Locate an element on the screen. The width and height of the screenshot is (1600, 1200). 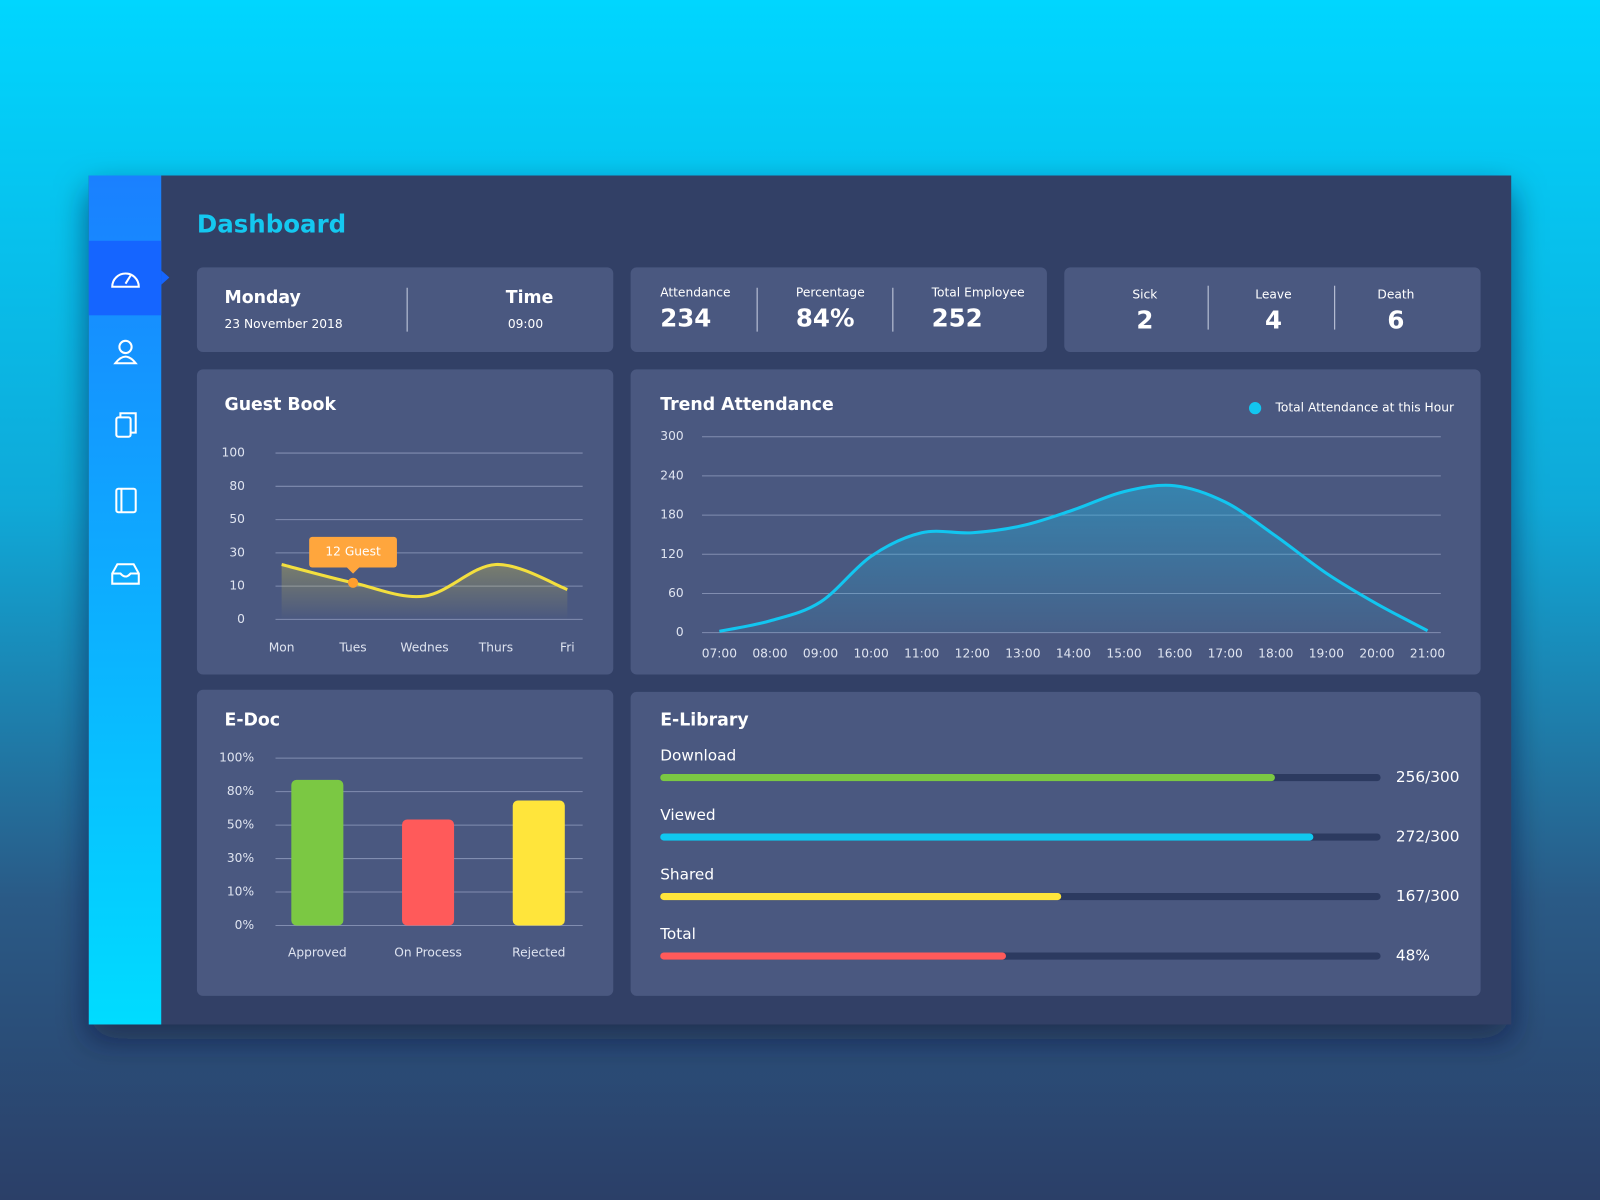
x-tick-label: 10:00 is located at coordinates (870, 654).